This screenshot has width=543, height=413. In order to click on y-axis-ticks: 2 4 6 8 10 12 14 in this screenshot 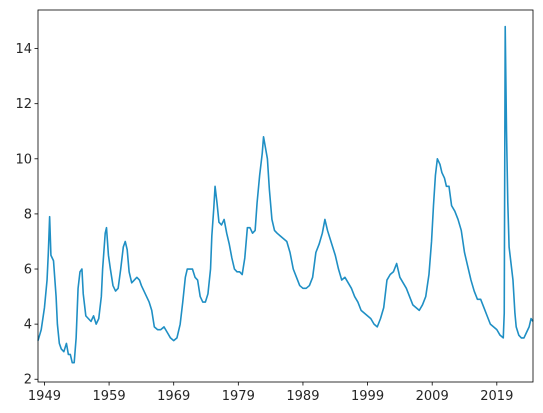, I will do `click(26, 215)`.